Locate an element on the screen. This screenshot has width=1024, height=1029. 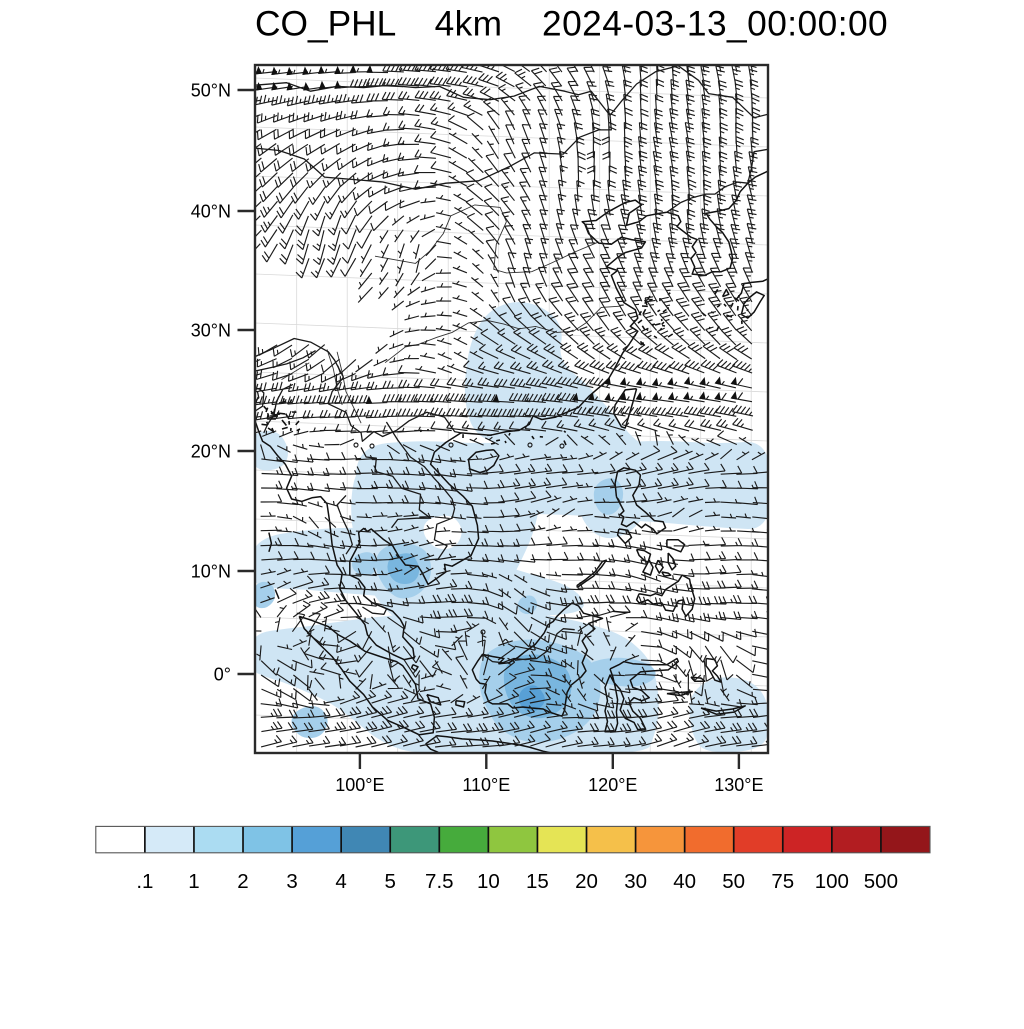
svg-text: 4km is located at coordinates (469, 23).